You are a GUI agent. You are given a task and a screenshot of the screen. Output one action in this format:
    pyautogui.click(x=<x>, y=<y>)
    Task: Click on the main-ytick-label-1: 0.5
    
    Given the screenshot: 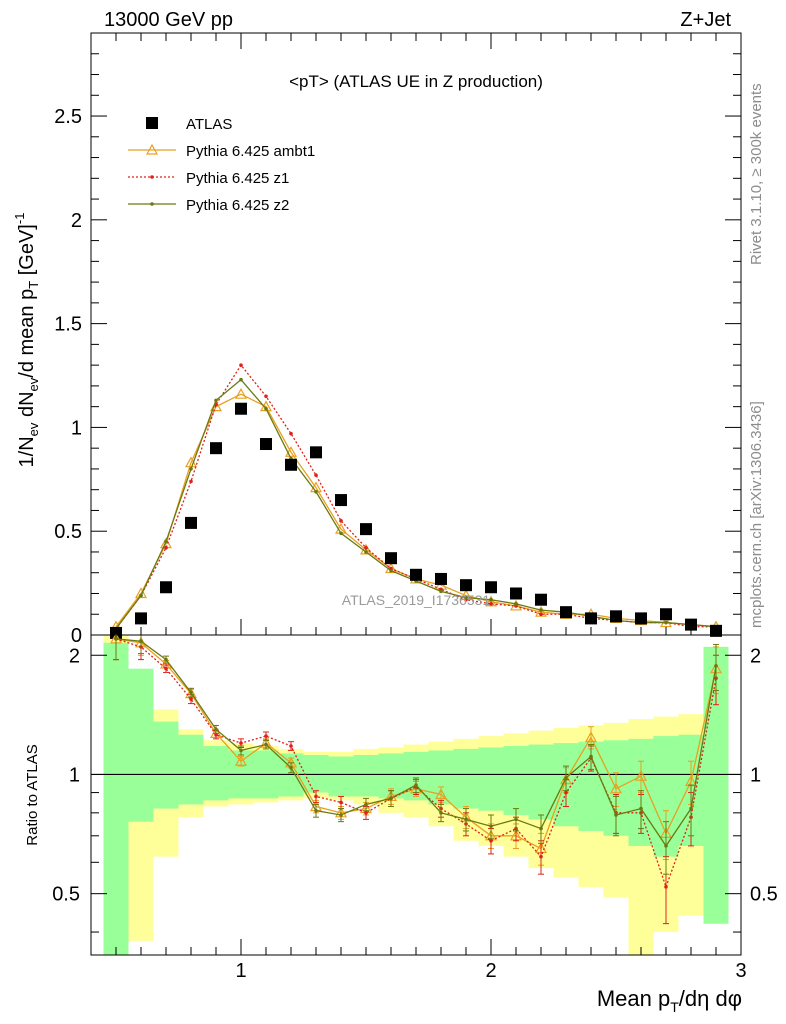 What is the action you would take?
    pyautogui.click(x=68, y=532)
    